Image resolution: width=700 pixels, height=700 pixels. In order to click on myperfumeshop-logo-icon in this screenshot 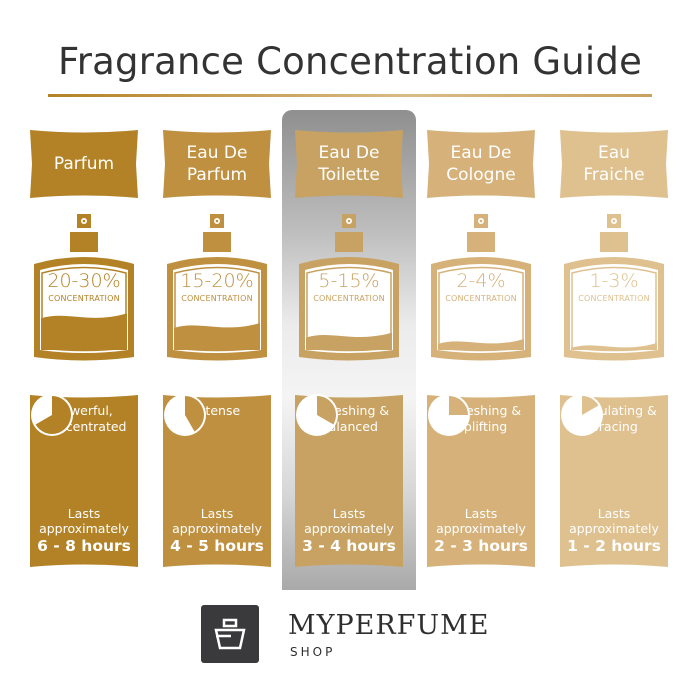, I will do `click(230, 634)`.